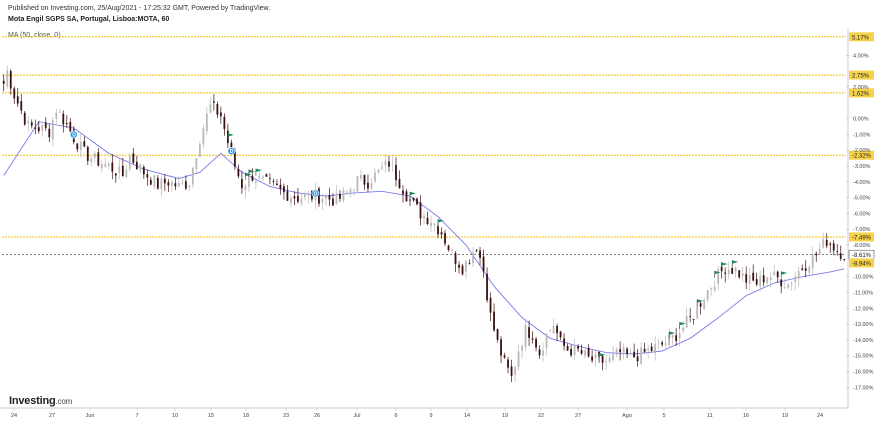 The image size is (880, 422). I want to click on logo-brand: Investing, so click(32, 401).